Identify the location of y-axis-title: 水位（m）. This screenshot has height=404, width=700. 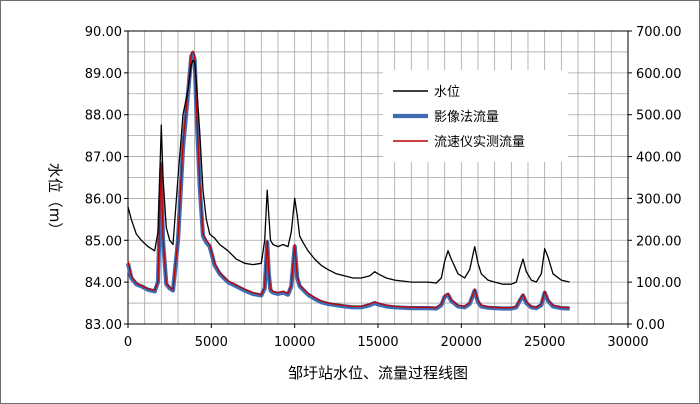
(55, 200).